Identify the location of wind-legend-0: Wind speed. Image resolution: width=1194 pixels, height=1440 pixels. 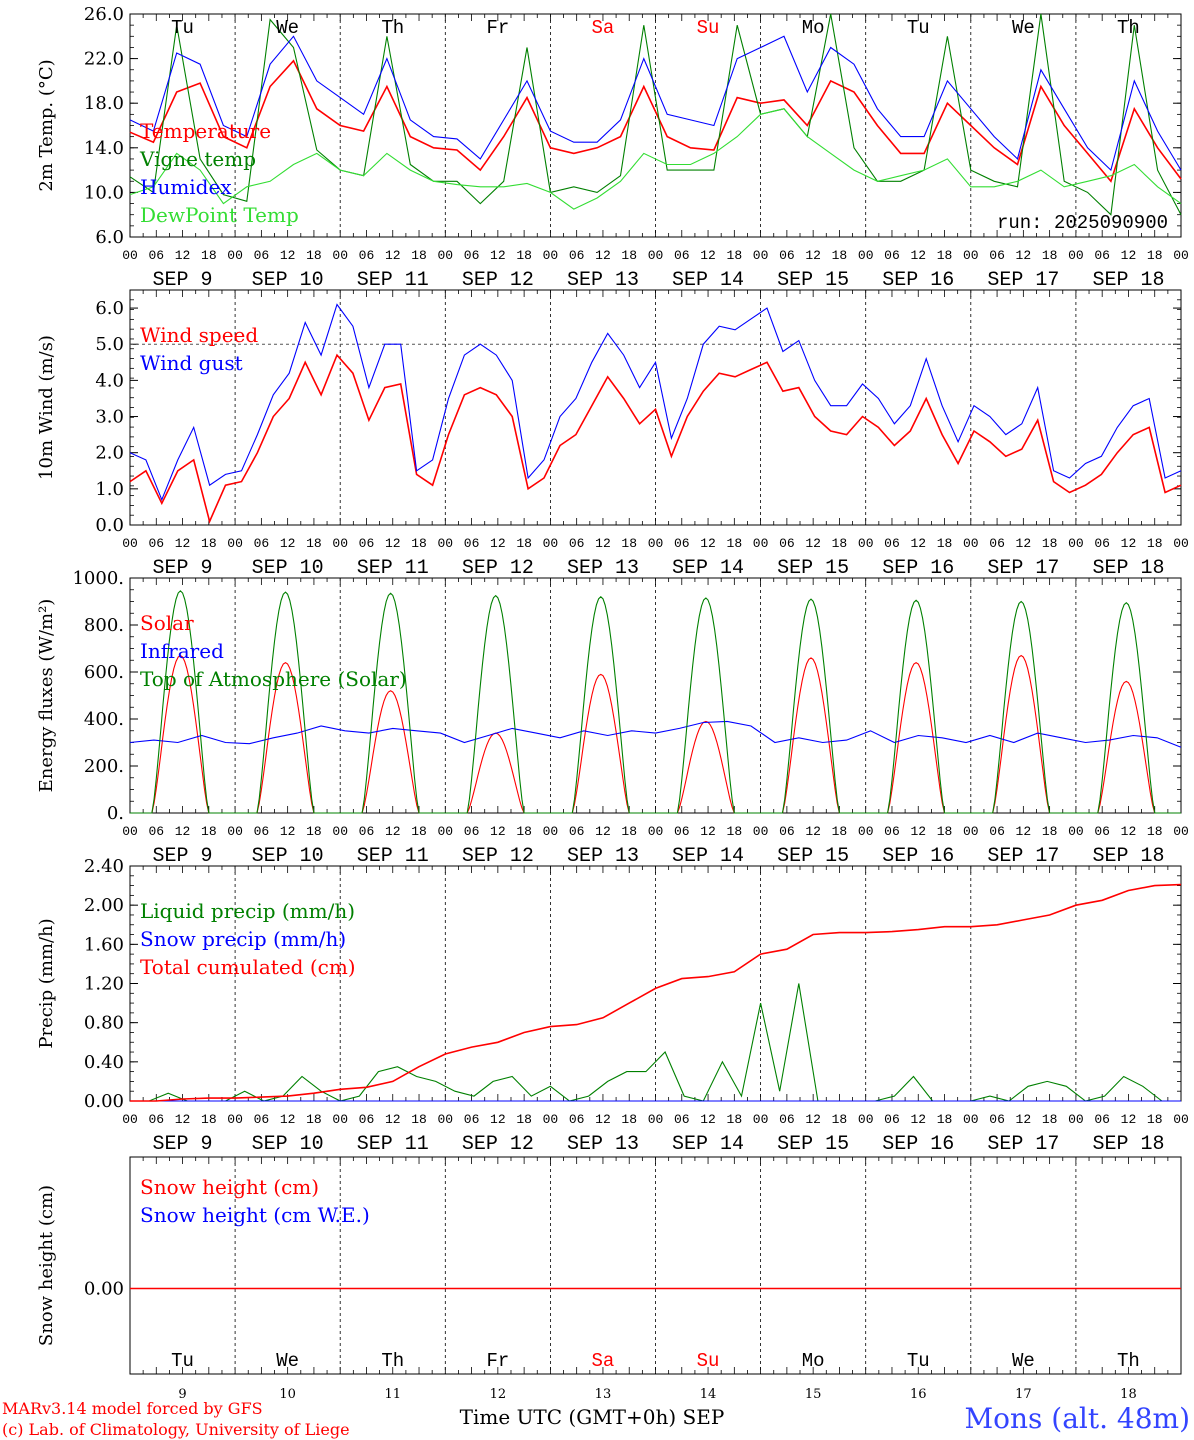
(199, 335).